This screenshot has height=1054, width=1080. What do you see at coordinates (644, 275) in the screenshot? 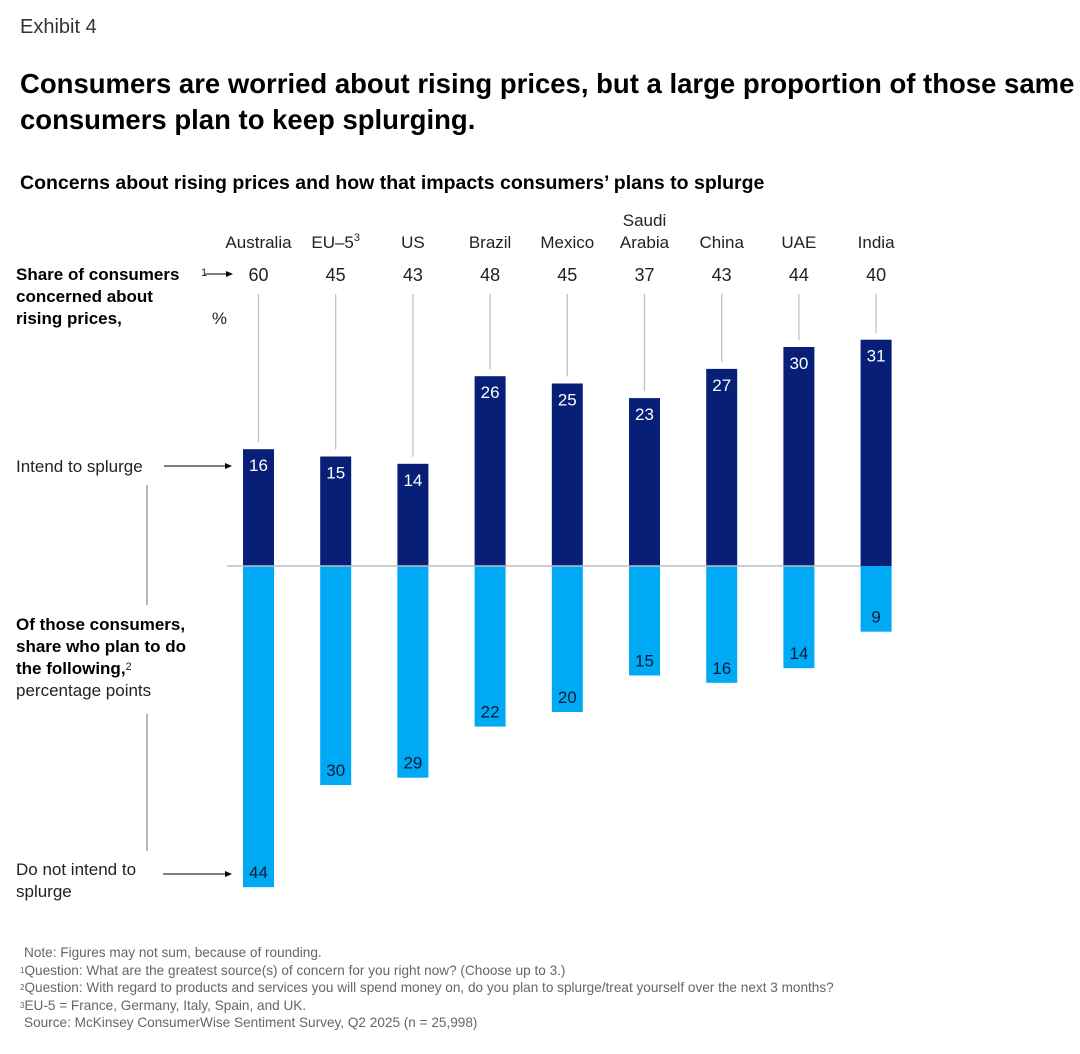
I see `concern-value: 37` at bounding box center [644, 275].